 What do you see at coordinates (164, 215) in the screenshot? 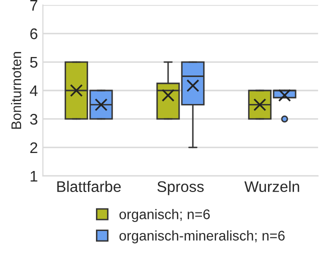
I see `legend-label: organisch; n=6` at bounding box center [164, 215].